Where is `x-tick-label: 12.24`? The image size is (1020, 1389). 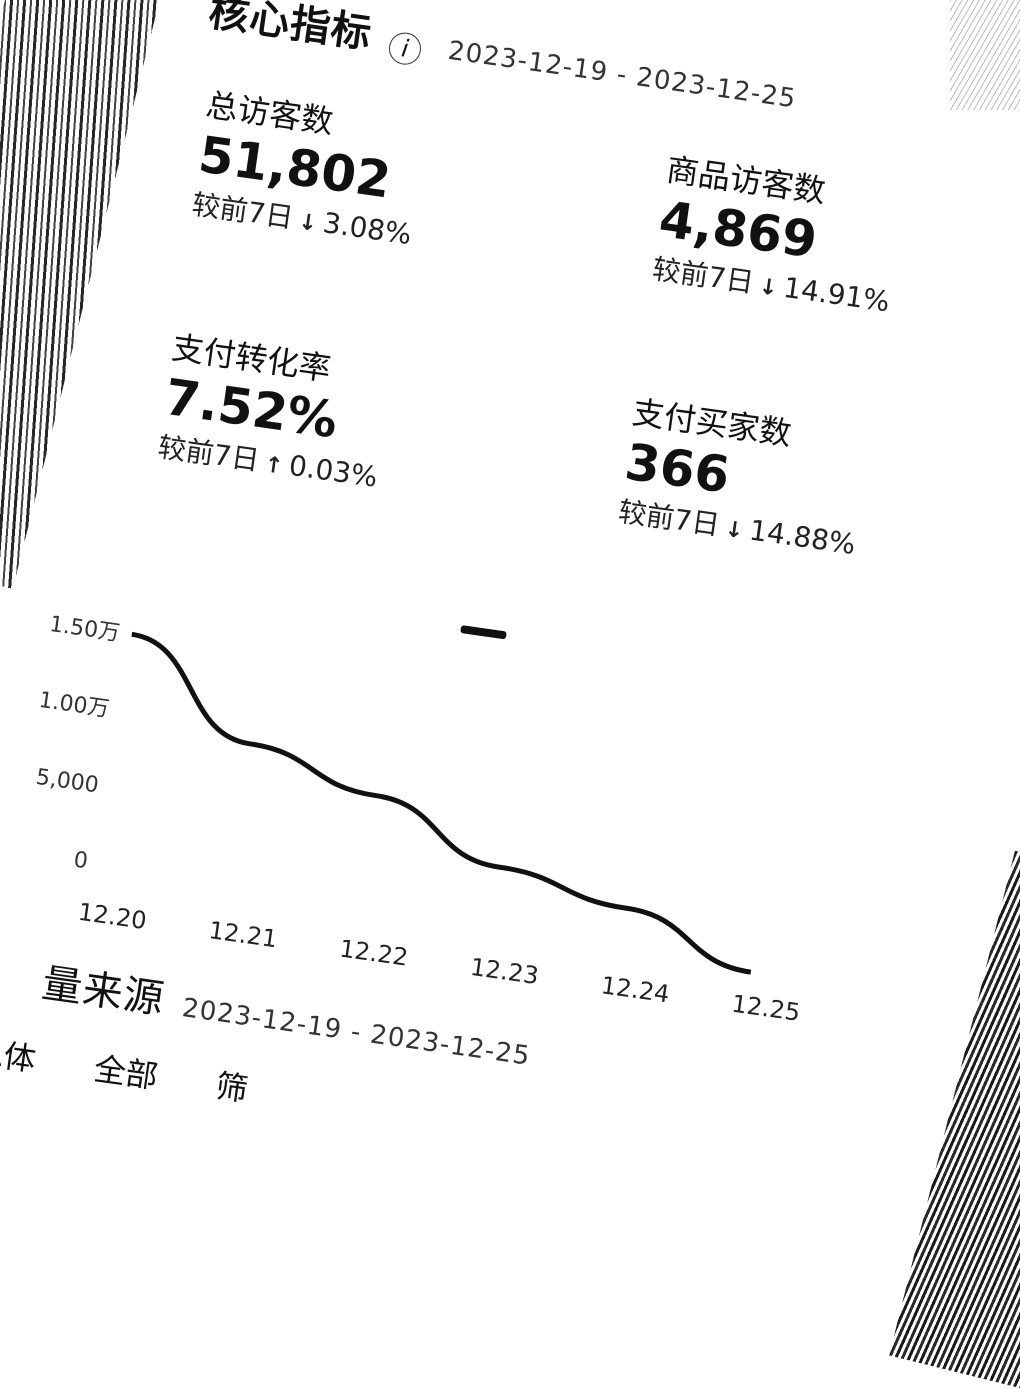 x-tick-label: 12.24 is located at coordinates (635, 989).